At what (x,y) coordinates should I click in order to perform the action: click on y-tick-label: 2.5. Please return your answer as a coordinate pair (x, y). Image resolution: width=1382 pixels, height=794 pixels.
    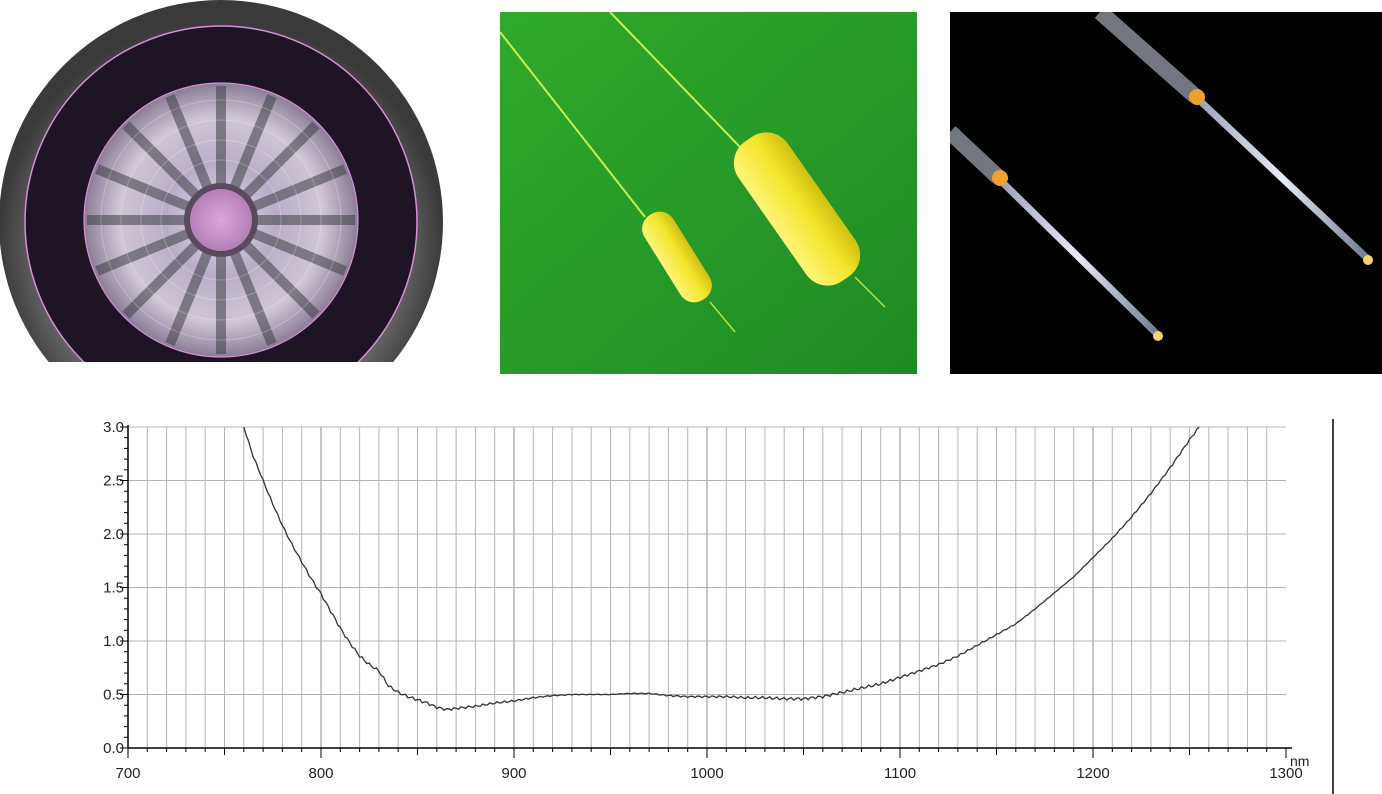
    Looking at the image, I should click on (113, 481).